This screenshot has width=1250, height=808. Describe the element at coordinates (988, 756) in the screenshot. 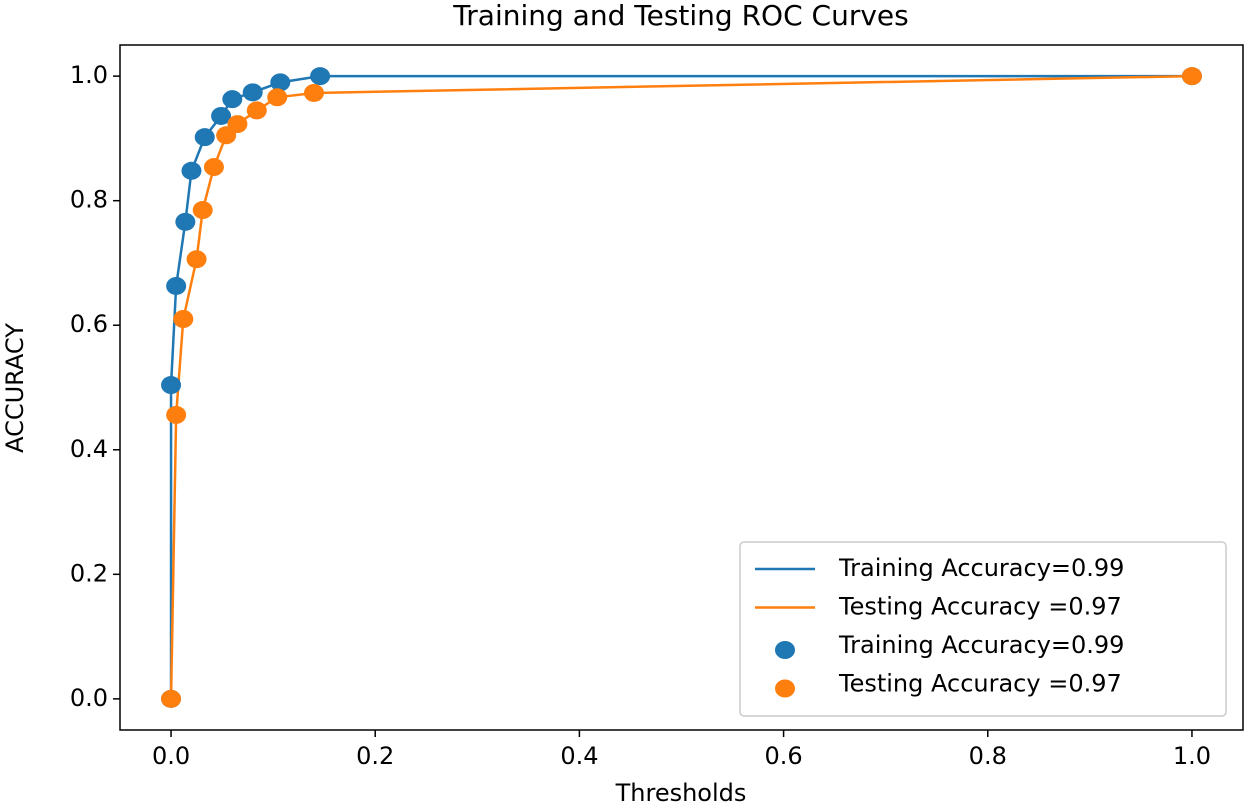

I see `x-tick-label: 0.8` at that location.